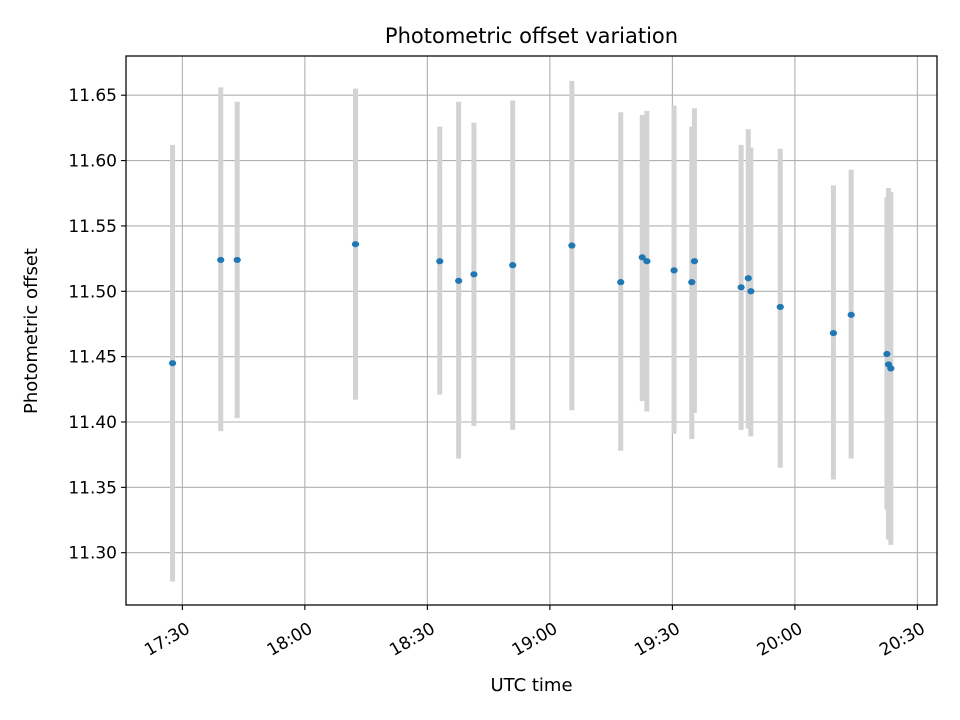 The width and height of the screenshot is (960, 720). I want to click on y-tick-label: 11.65, so click(92, 96).